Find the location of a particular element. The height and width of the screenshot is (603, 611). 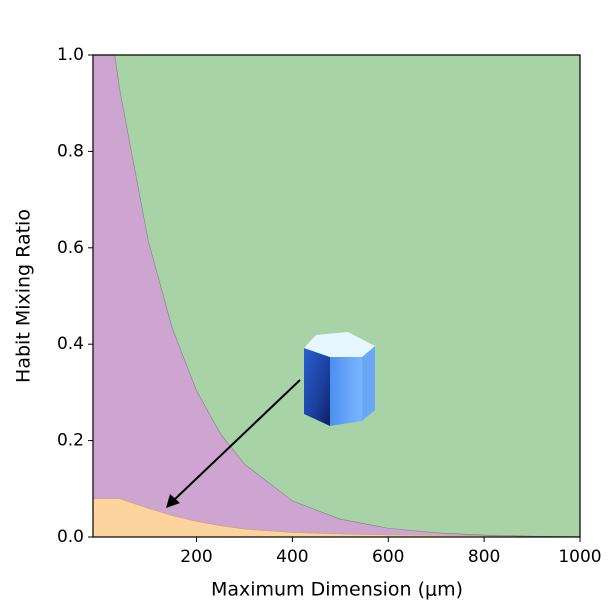

x-tick-label: 800 is located at coordinates (484, 557).